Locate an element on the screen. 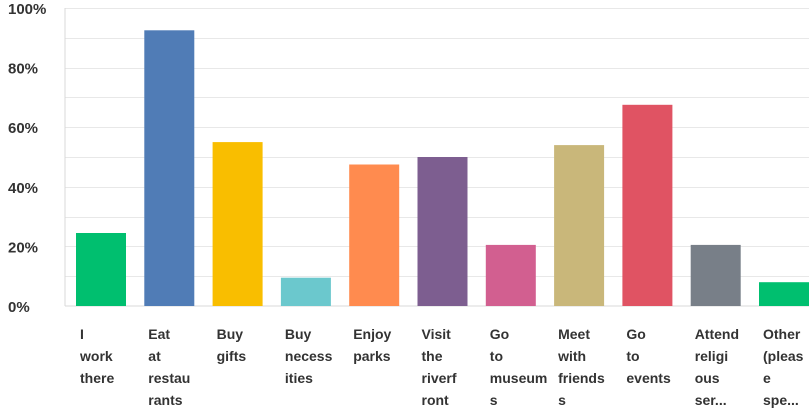 The width and height of the screenshot is (809, 413). x-tick-label-line: work is located at coordinates (96, 356).